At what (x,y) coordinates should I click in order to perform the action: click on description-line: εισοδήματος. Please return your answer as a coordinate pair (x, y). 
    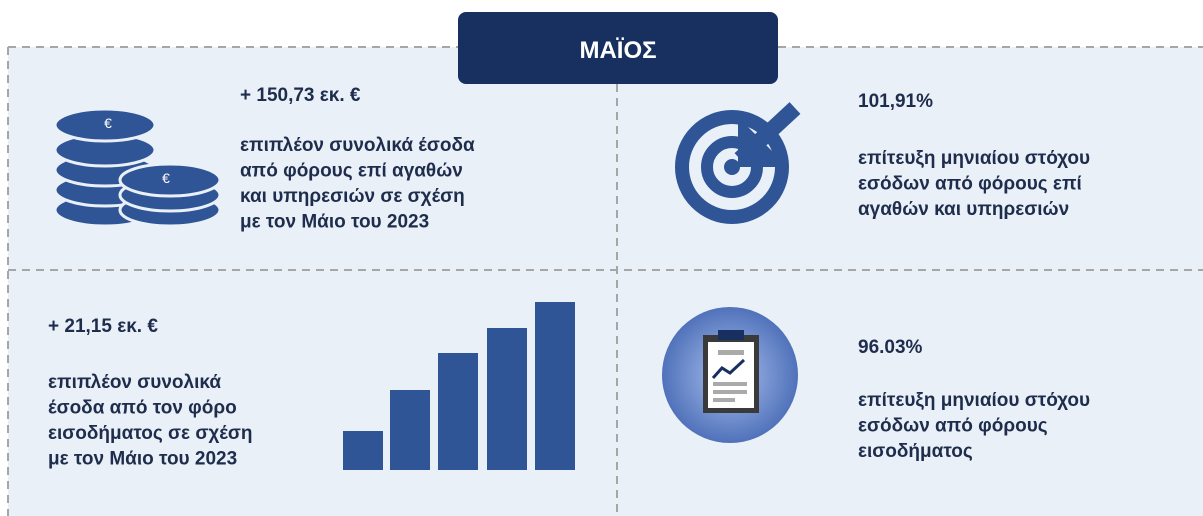
    Looking at the image, I should click on (915, 451).